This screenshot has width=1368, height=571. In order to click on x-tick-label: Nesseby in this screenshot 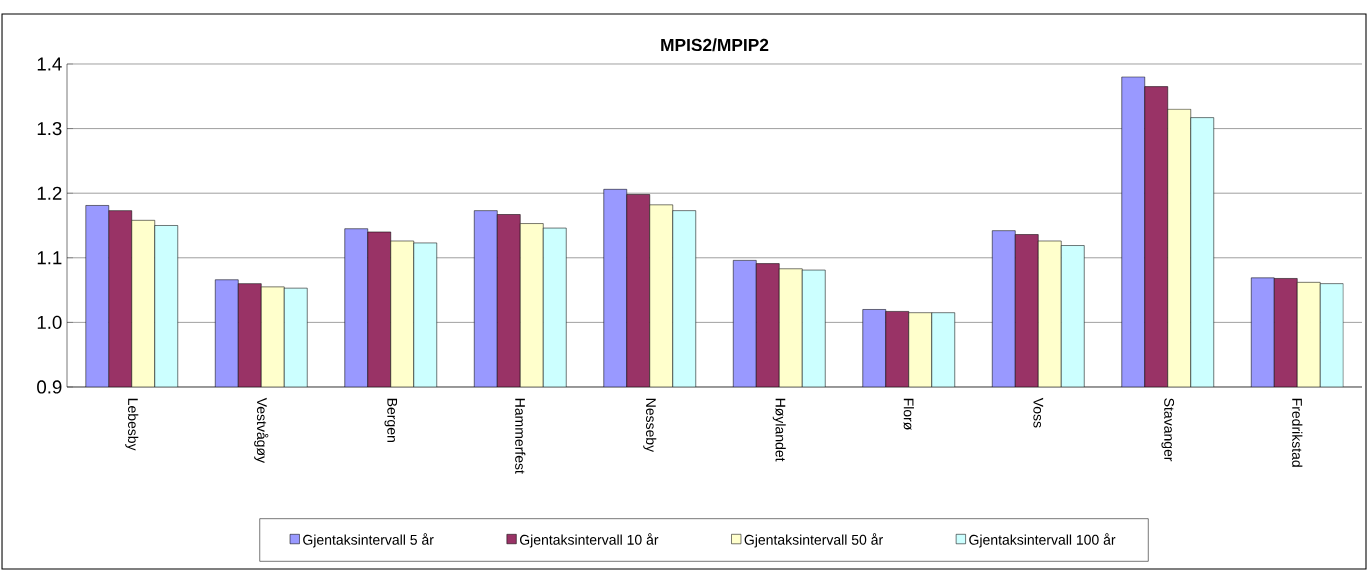, I will do `click(650, 425)`.